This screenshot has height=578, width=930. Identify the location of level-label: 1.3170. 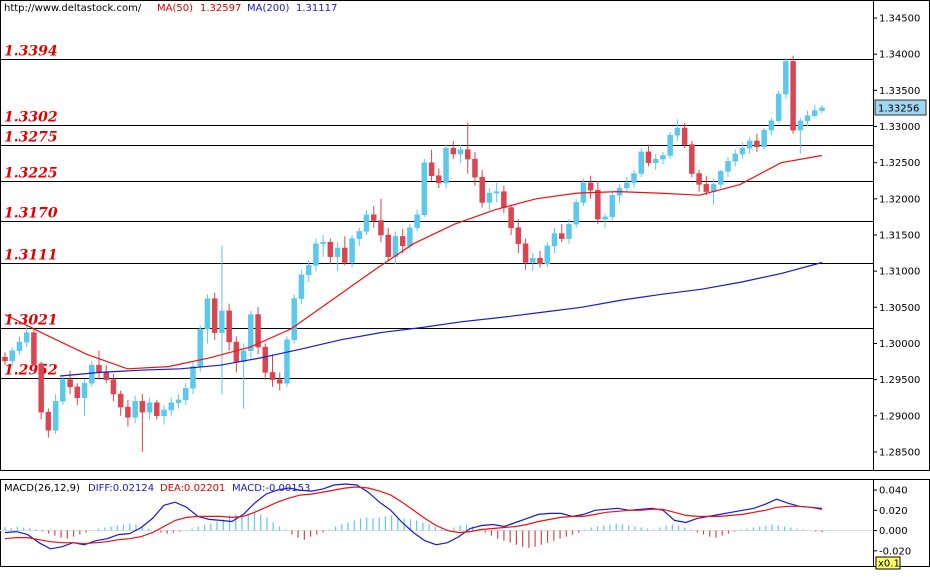
(31, 214).